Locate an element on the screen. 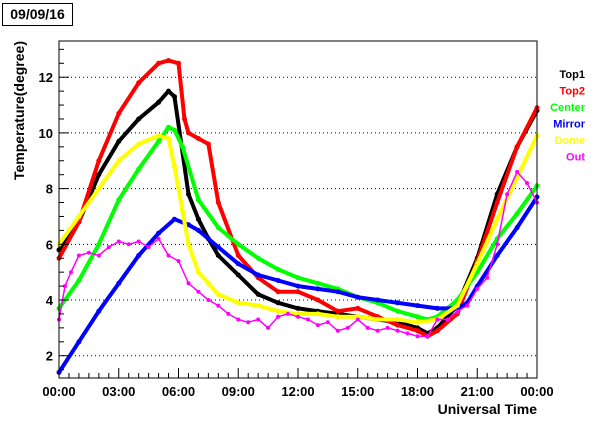 This screenshot has width=596, height=422. legend-item: Dome is located at coordinates (569, 141).